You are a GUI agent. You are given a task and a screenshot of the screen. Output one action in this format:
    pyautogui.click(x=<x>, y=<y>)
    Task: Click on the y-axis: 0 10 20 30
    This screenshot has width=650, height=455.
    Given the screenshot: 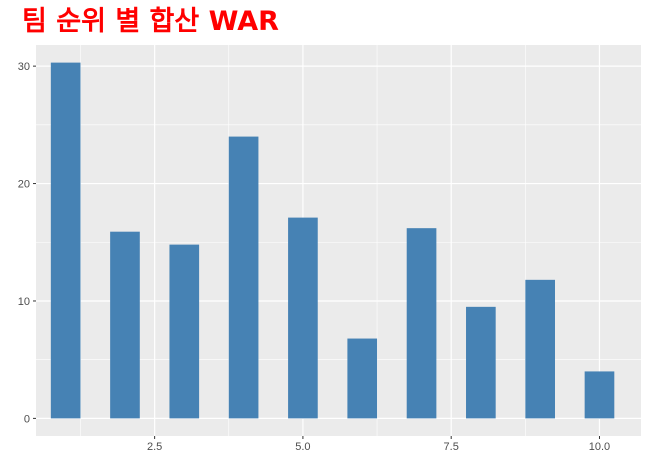 What is the action you would take?
    pyautogui.click(x=27, y=243)
    